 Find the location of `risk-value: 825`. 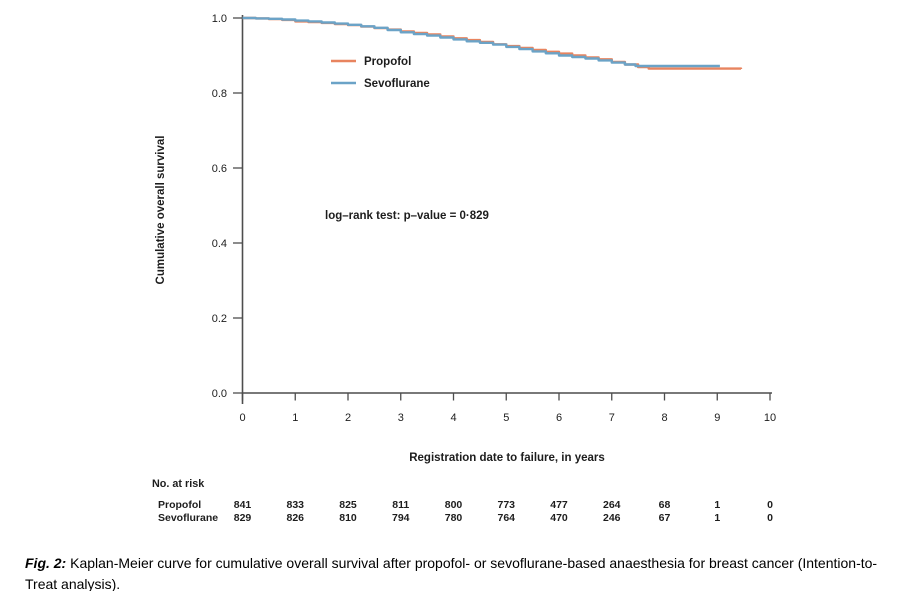

risk-value: 825 is located at coordinates (348, 505).